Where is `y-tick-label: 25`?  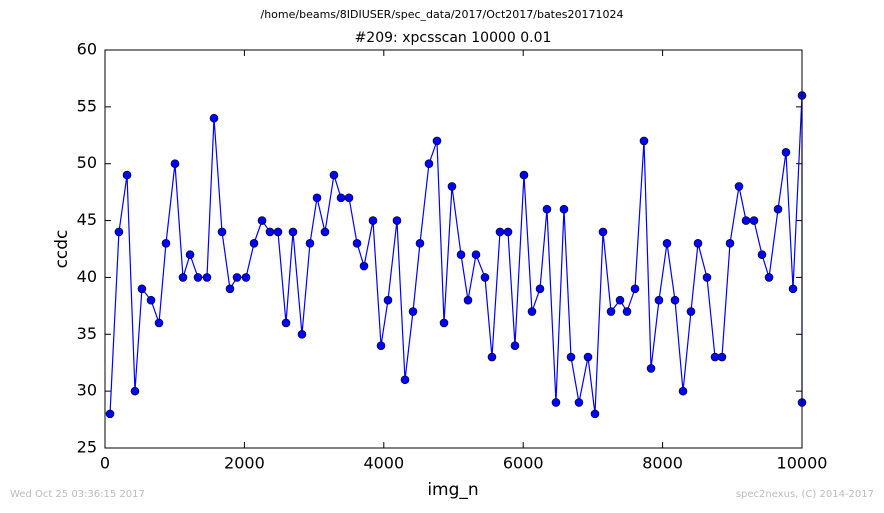 y-tick-label: 25 is located at coordinates (87, 447).